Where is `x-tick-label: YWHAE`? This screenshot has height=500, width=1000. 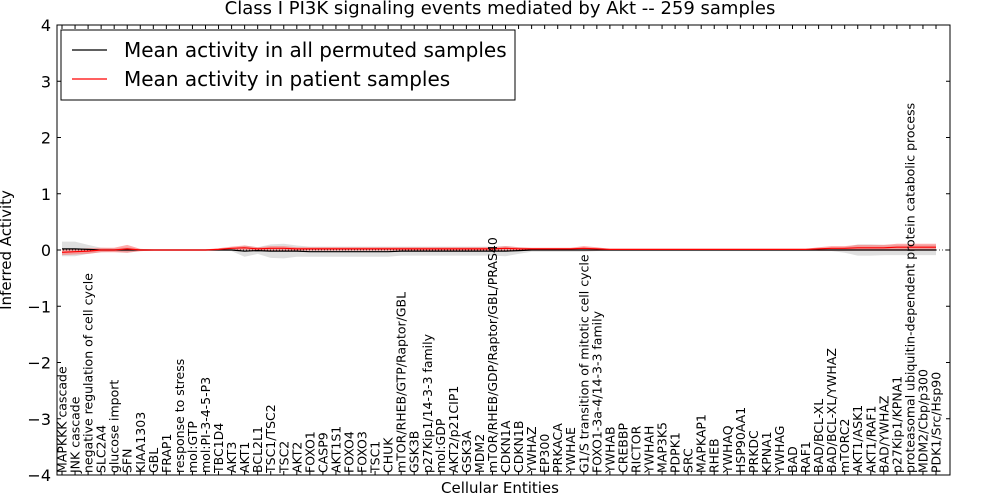 x-tick-label: YWHAE is located at coordinates (570, 450).